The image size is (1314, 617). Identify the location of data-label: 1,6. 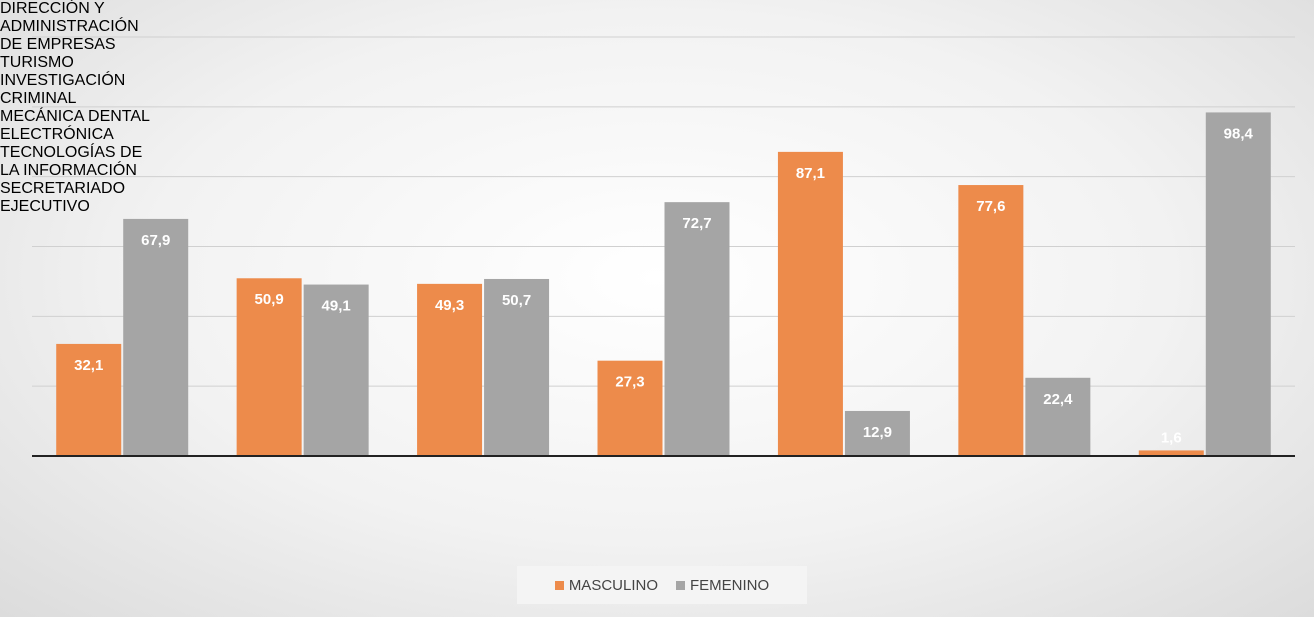
(1171, 437).